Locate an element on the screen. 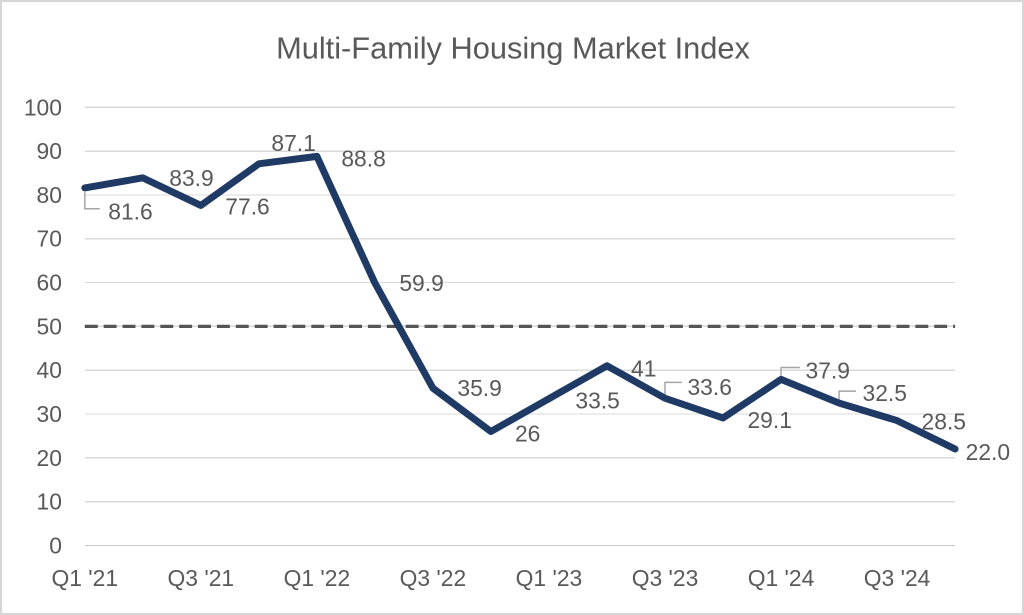 The height and width of the screenshot is (615, 1024). x-tick-label-0: Q1 '21 is located at coordinates (84, 578).